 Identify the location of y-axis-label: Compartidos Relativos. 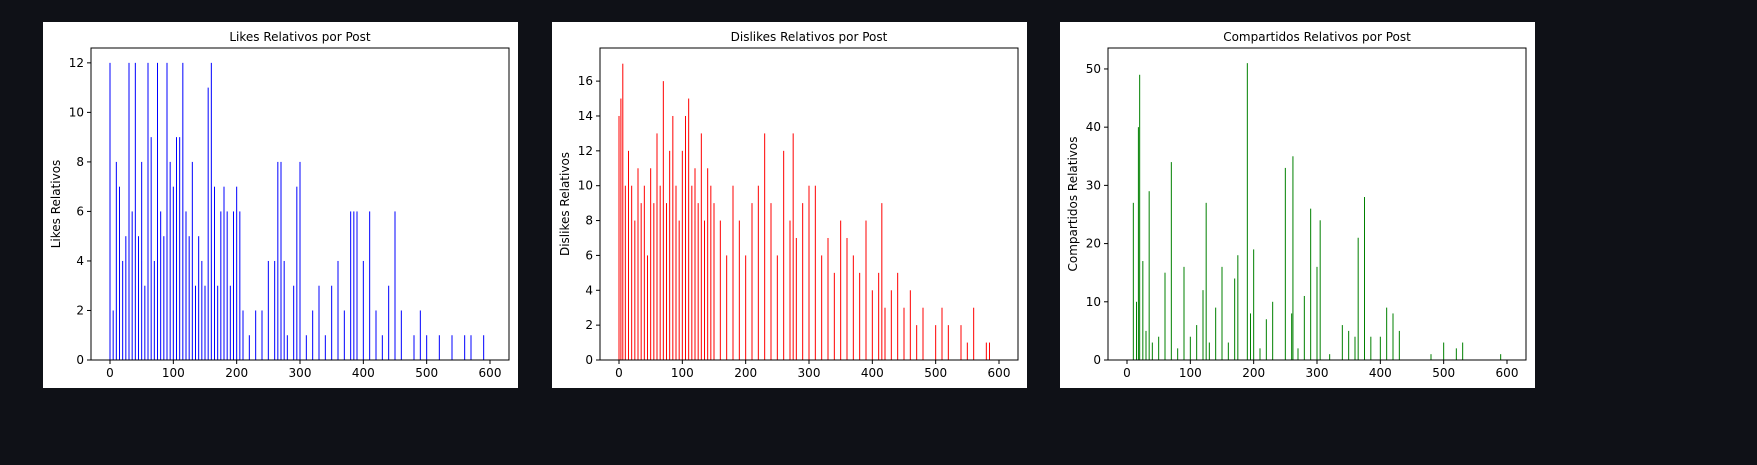
(1073, 204).